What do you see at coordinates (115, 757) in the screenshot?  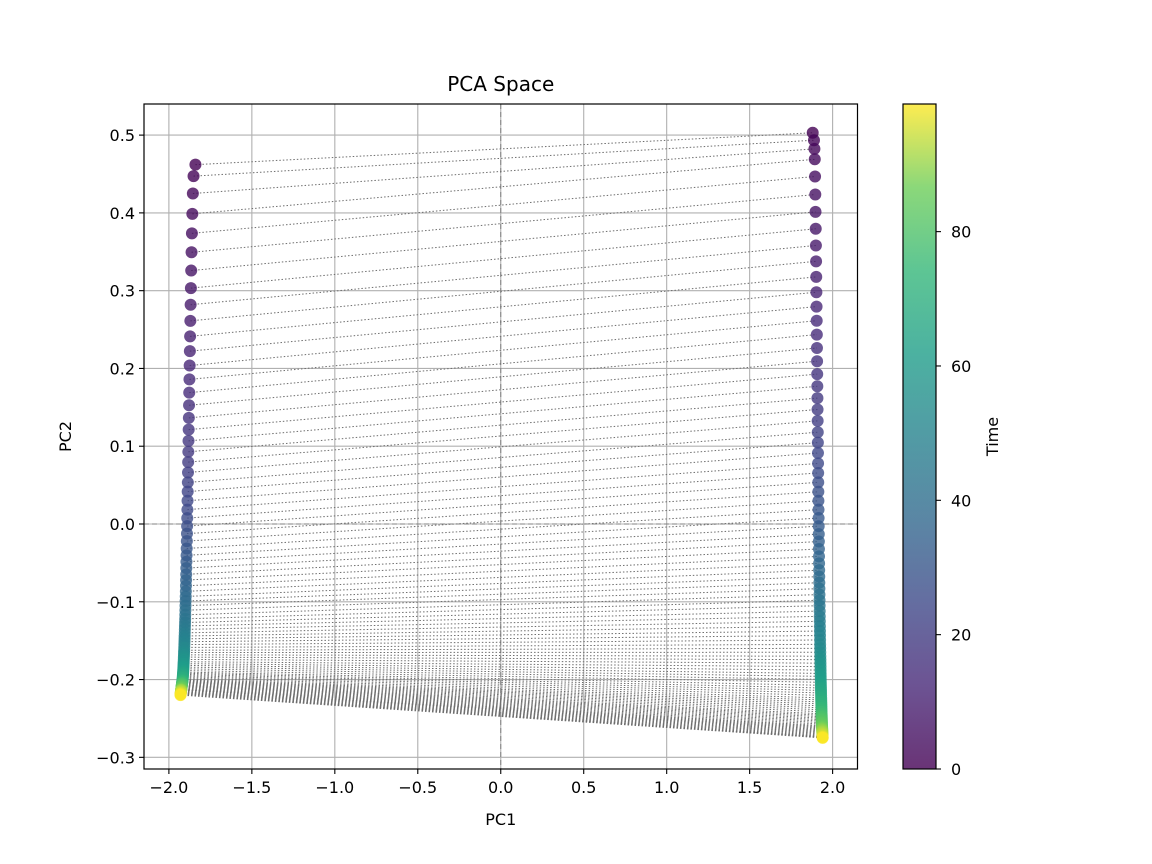 I see `y-tick-label: −0.3` at bounding box center [115, 757].